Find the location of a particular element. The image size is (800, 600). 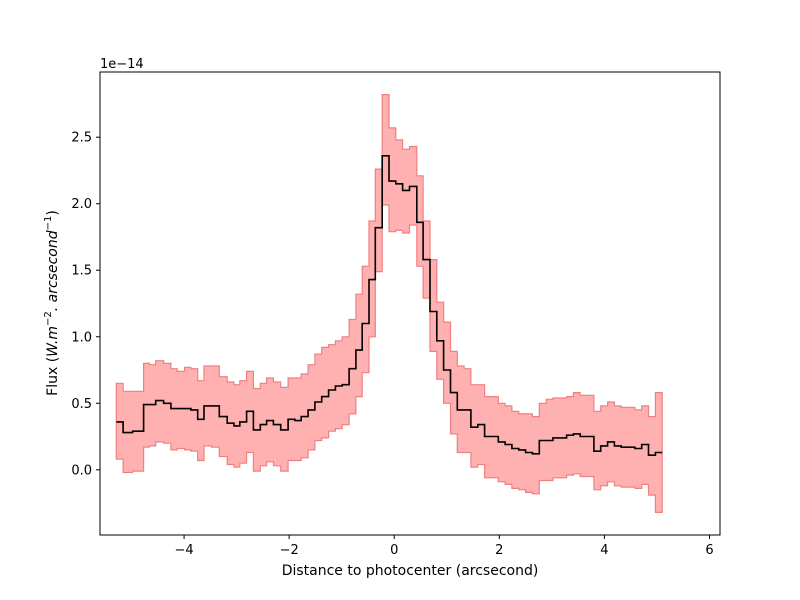

x-tick-label: 0 is located at coordinates (394, 550).